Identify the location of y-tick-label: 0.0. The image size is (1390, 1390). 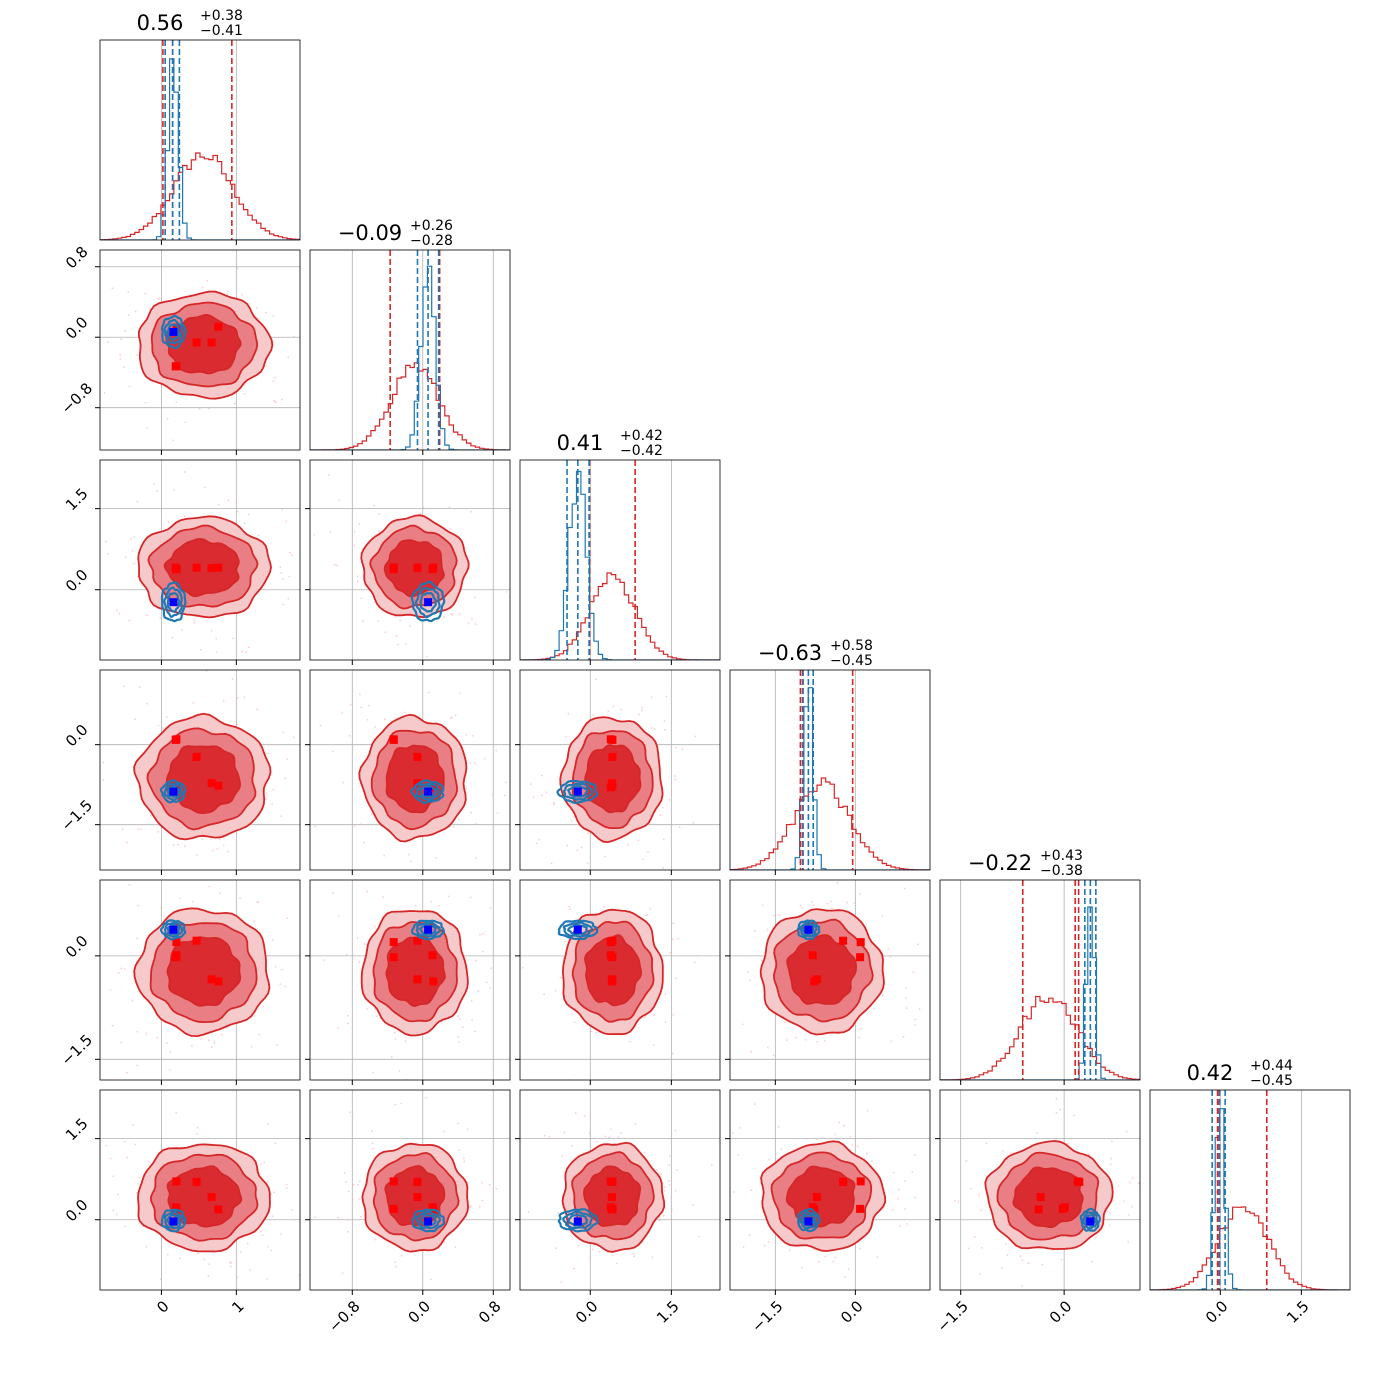
(77, 736).